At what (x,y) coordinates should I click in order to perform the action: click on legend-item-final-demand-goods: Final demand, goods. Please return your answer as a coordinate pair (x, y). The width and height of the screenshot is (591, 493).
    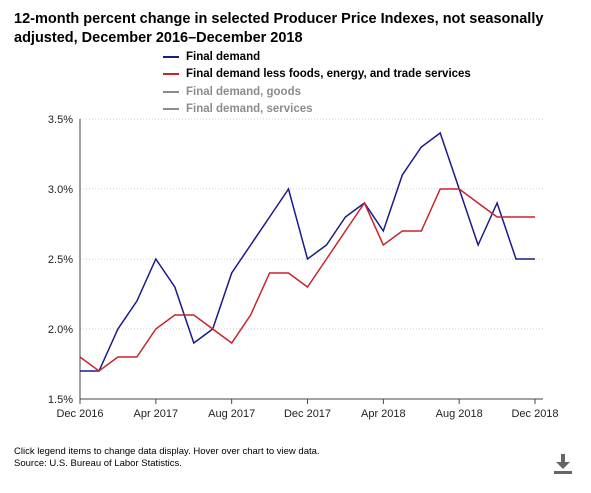
    Looking at the image, I should click on (317, 92).